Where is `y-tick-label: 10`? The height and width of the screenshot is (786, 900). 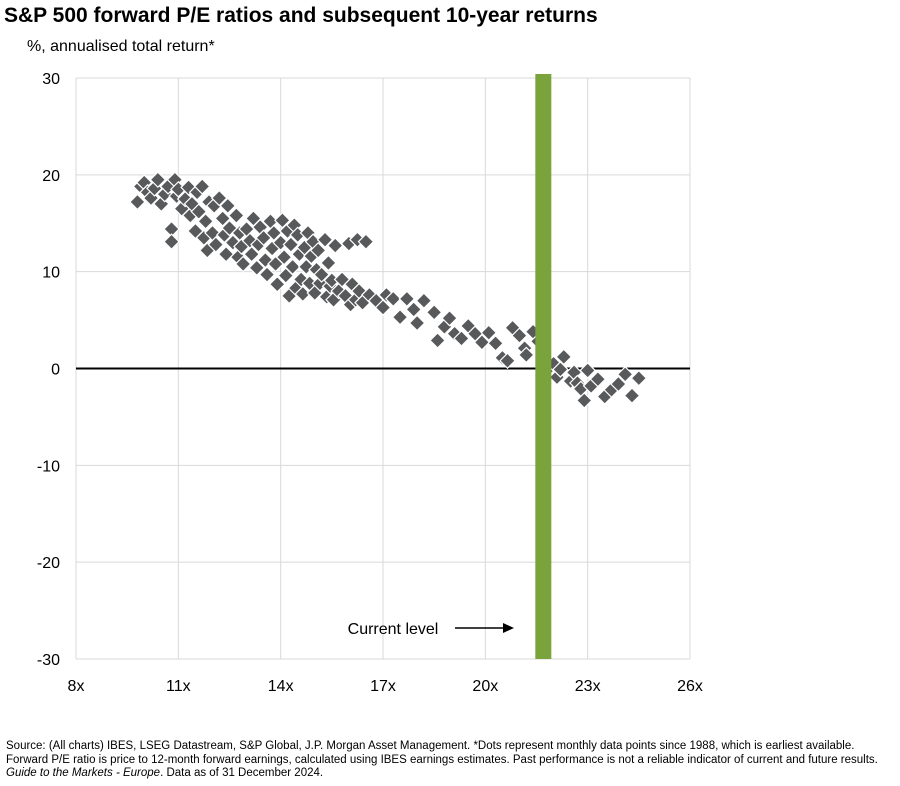 y-tick-label: 10 is located at coordinates (51, 273).